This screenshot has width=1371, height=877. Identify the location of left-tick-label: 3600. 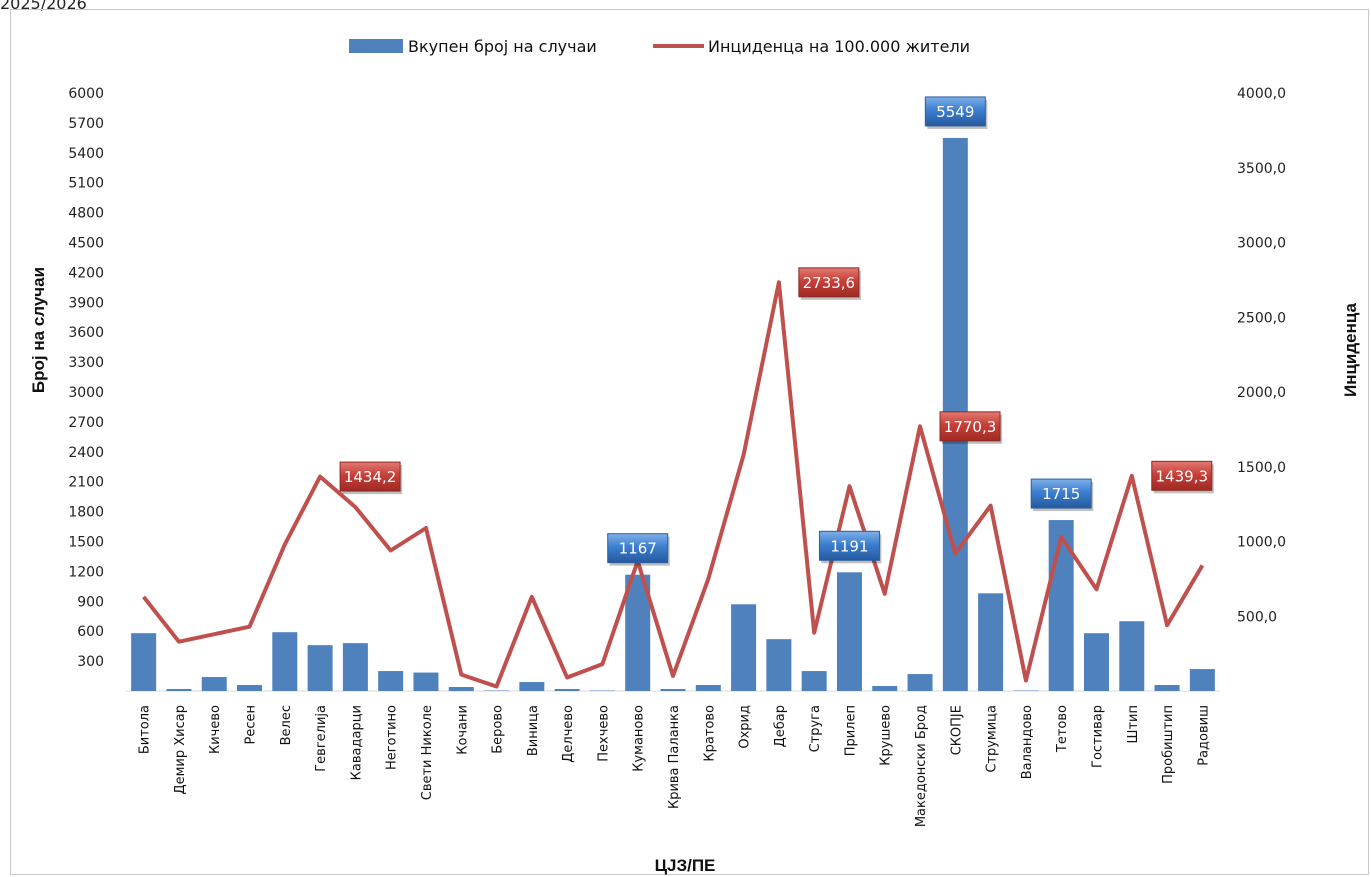
(86, 333).